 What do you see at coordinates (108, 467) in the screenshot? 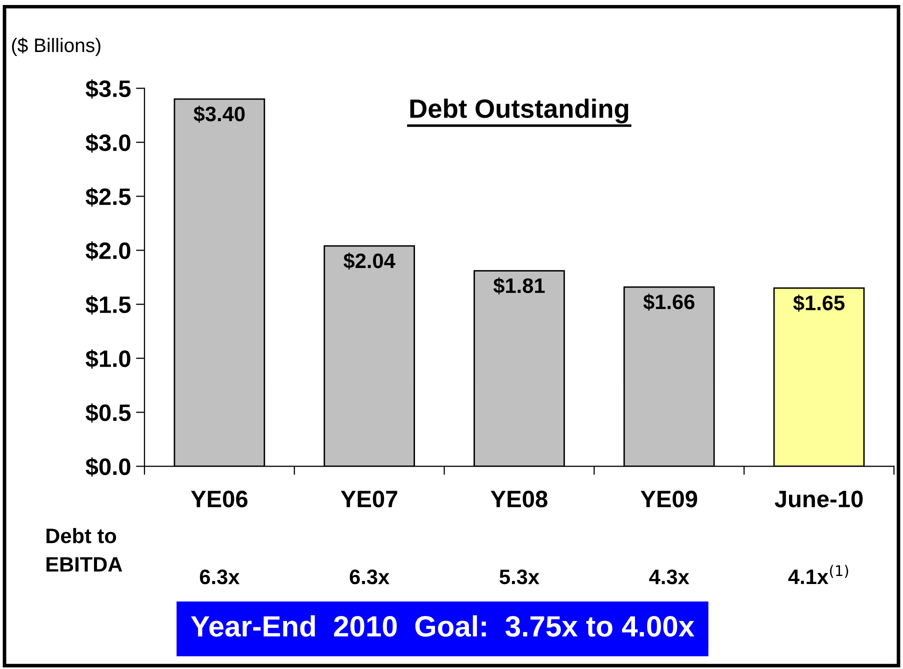
I see `y-tick-label: $0.0` at bounding box center [108, 467].